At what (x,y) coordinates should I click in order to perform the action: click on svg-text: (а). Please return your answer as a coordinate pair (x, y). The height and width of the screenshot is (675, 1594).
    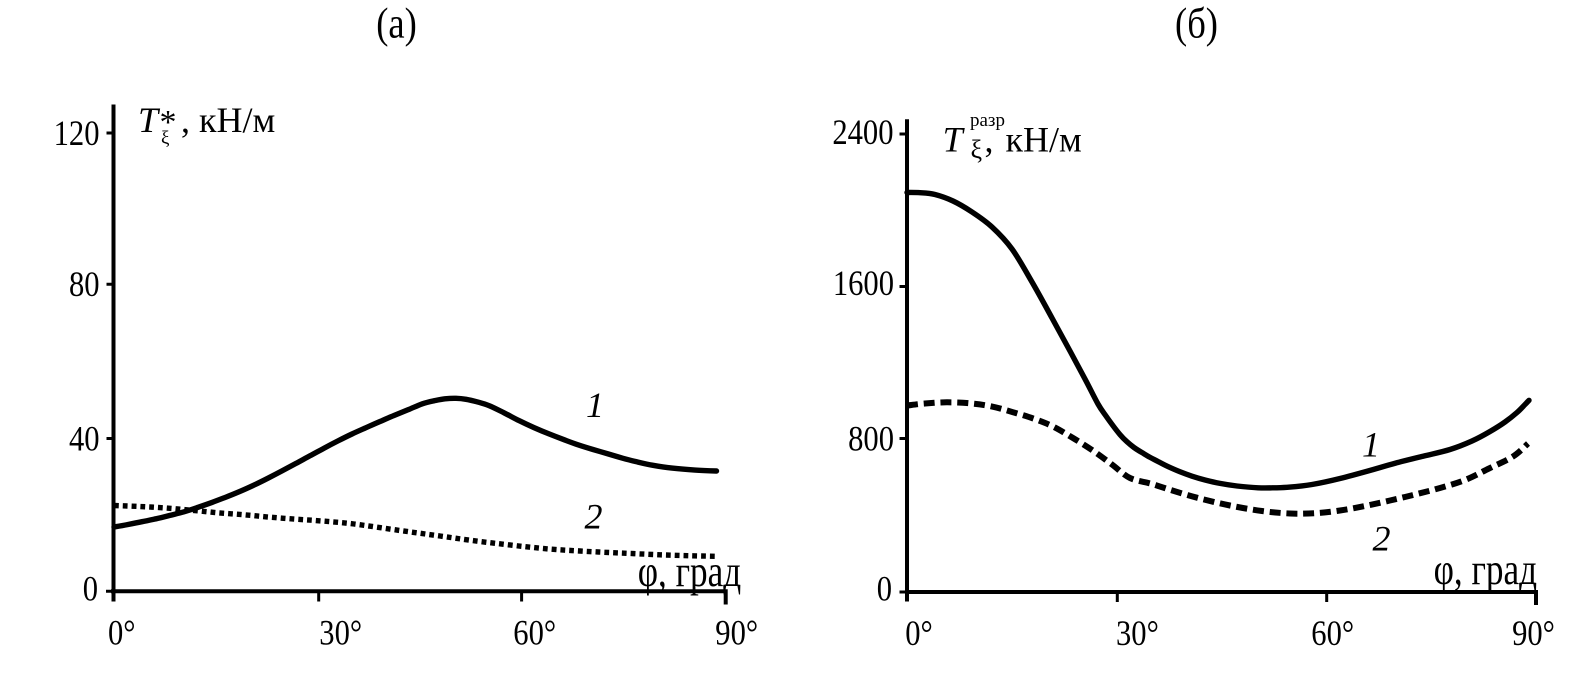
    Looking at the image, I should click on (396, 23).